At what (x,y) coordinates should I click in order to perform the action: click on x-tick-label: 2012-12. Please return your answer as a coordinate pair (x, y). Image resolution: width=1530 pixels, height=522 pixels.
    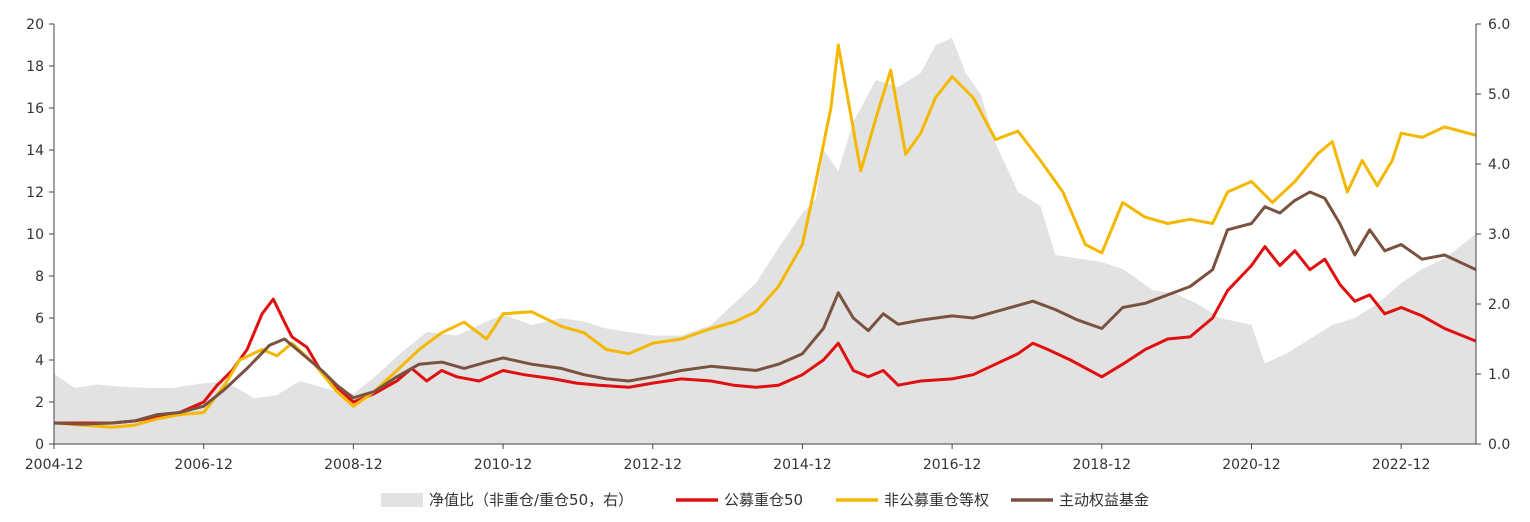
    Looking at the image, I should click on (652, 465).